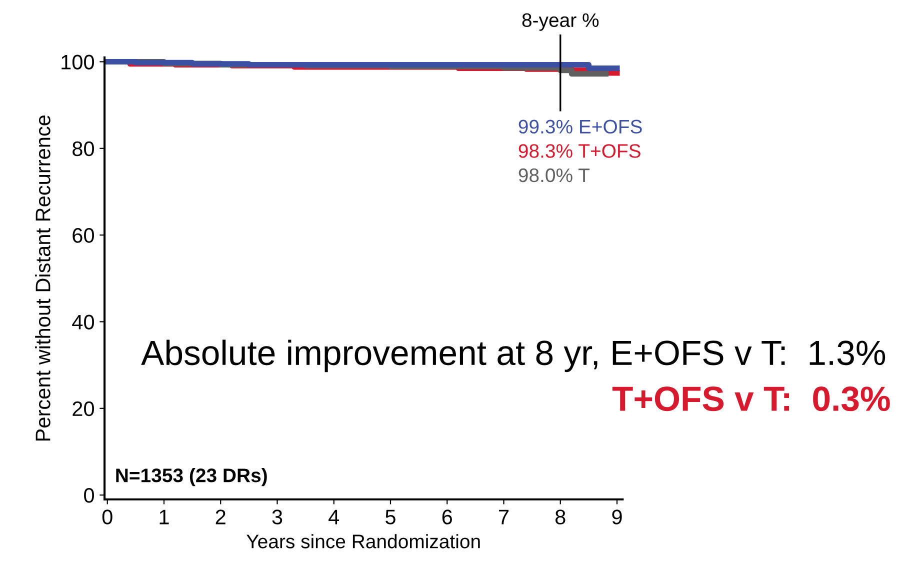  What do you see at coordinates (447, 517) in the screenshot?
I see `x-tick-label: 6` at bounding box center [447, 517].